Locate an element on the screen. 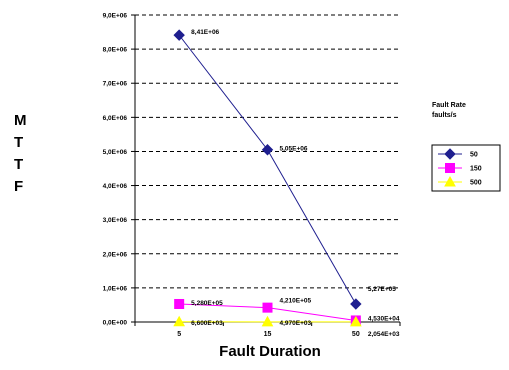 The image size is (509, 370). data-label: 4,530E+04 is located at coordinates (384, 318).